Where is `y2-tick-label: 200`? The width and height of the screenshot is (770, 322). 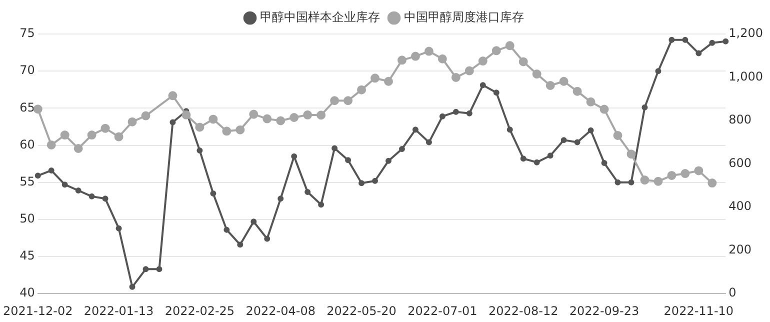
y2-tick-label: 200 is located at coordinates (740, 249).